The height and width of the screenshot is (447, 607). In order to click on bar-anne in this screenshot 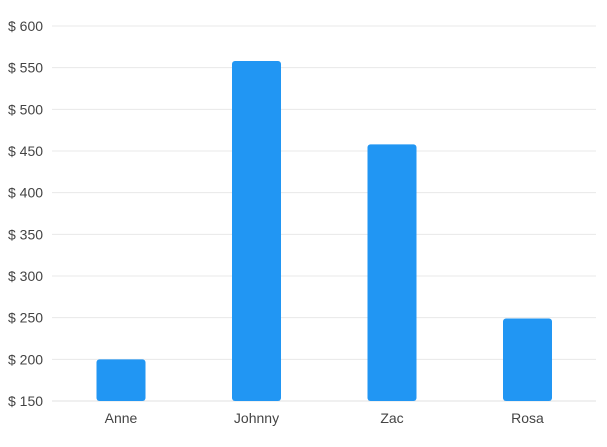, I will do `click(121, 380)`.